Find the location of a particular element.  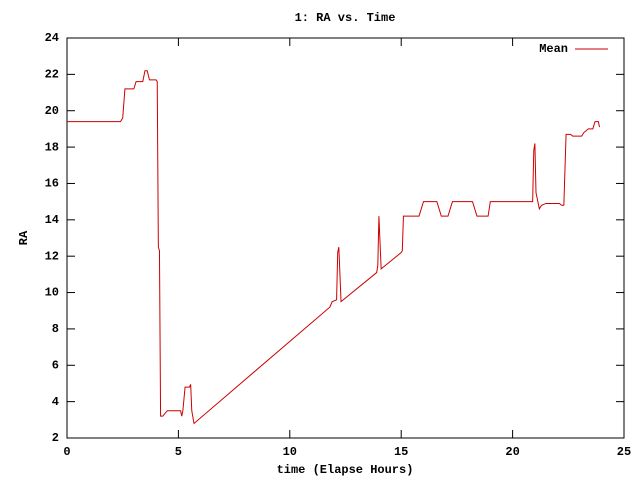

y-tick-label: 12 is located at coordinates (52, 256).